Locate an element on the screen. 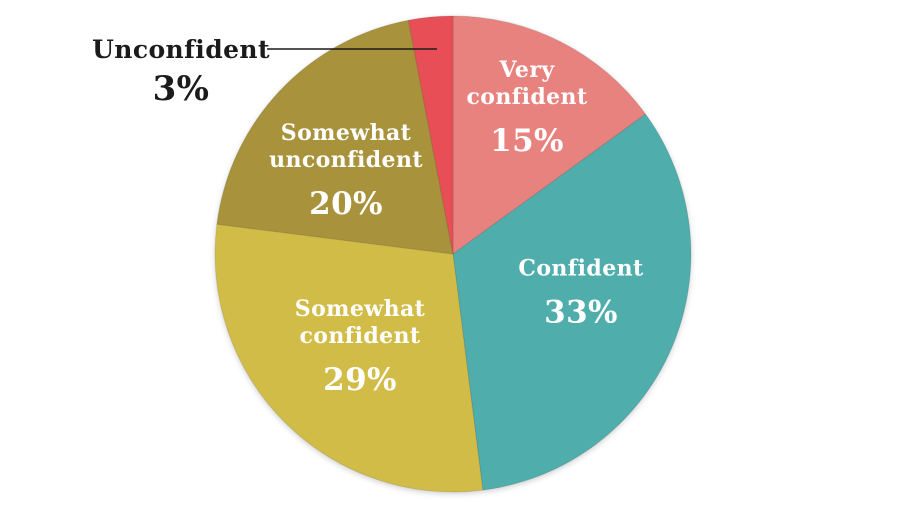 Image resolution: width=900 pixels, height=510 pixels. pie-slice-somewhat-unconfident is located at coordinates (335, 137).